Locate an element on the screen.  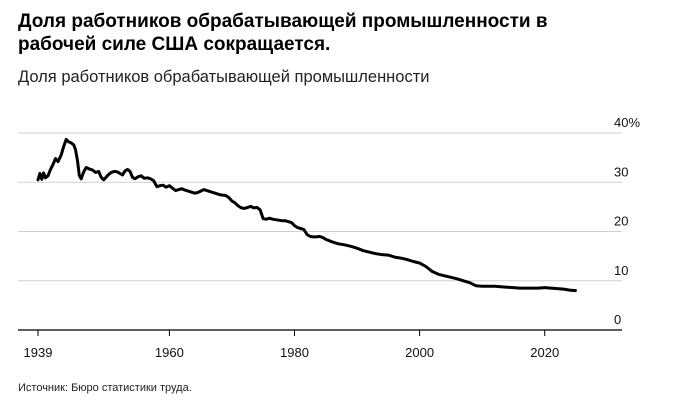
x-axis: 1939 1960 1980 2000 2020 is located at coordinates (320, 344).